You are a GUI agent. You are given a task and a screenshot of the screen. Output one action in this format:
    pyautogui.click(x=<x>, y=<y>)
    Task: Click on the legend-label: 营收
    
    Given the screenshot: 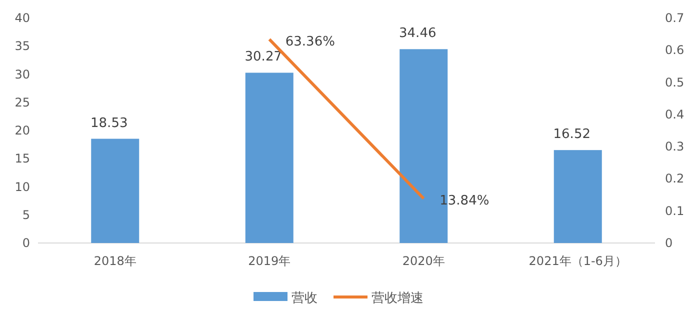 What is the action you would take?
    pyautogui.click(x=305, y=298)
    